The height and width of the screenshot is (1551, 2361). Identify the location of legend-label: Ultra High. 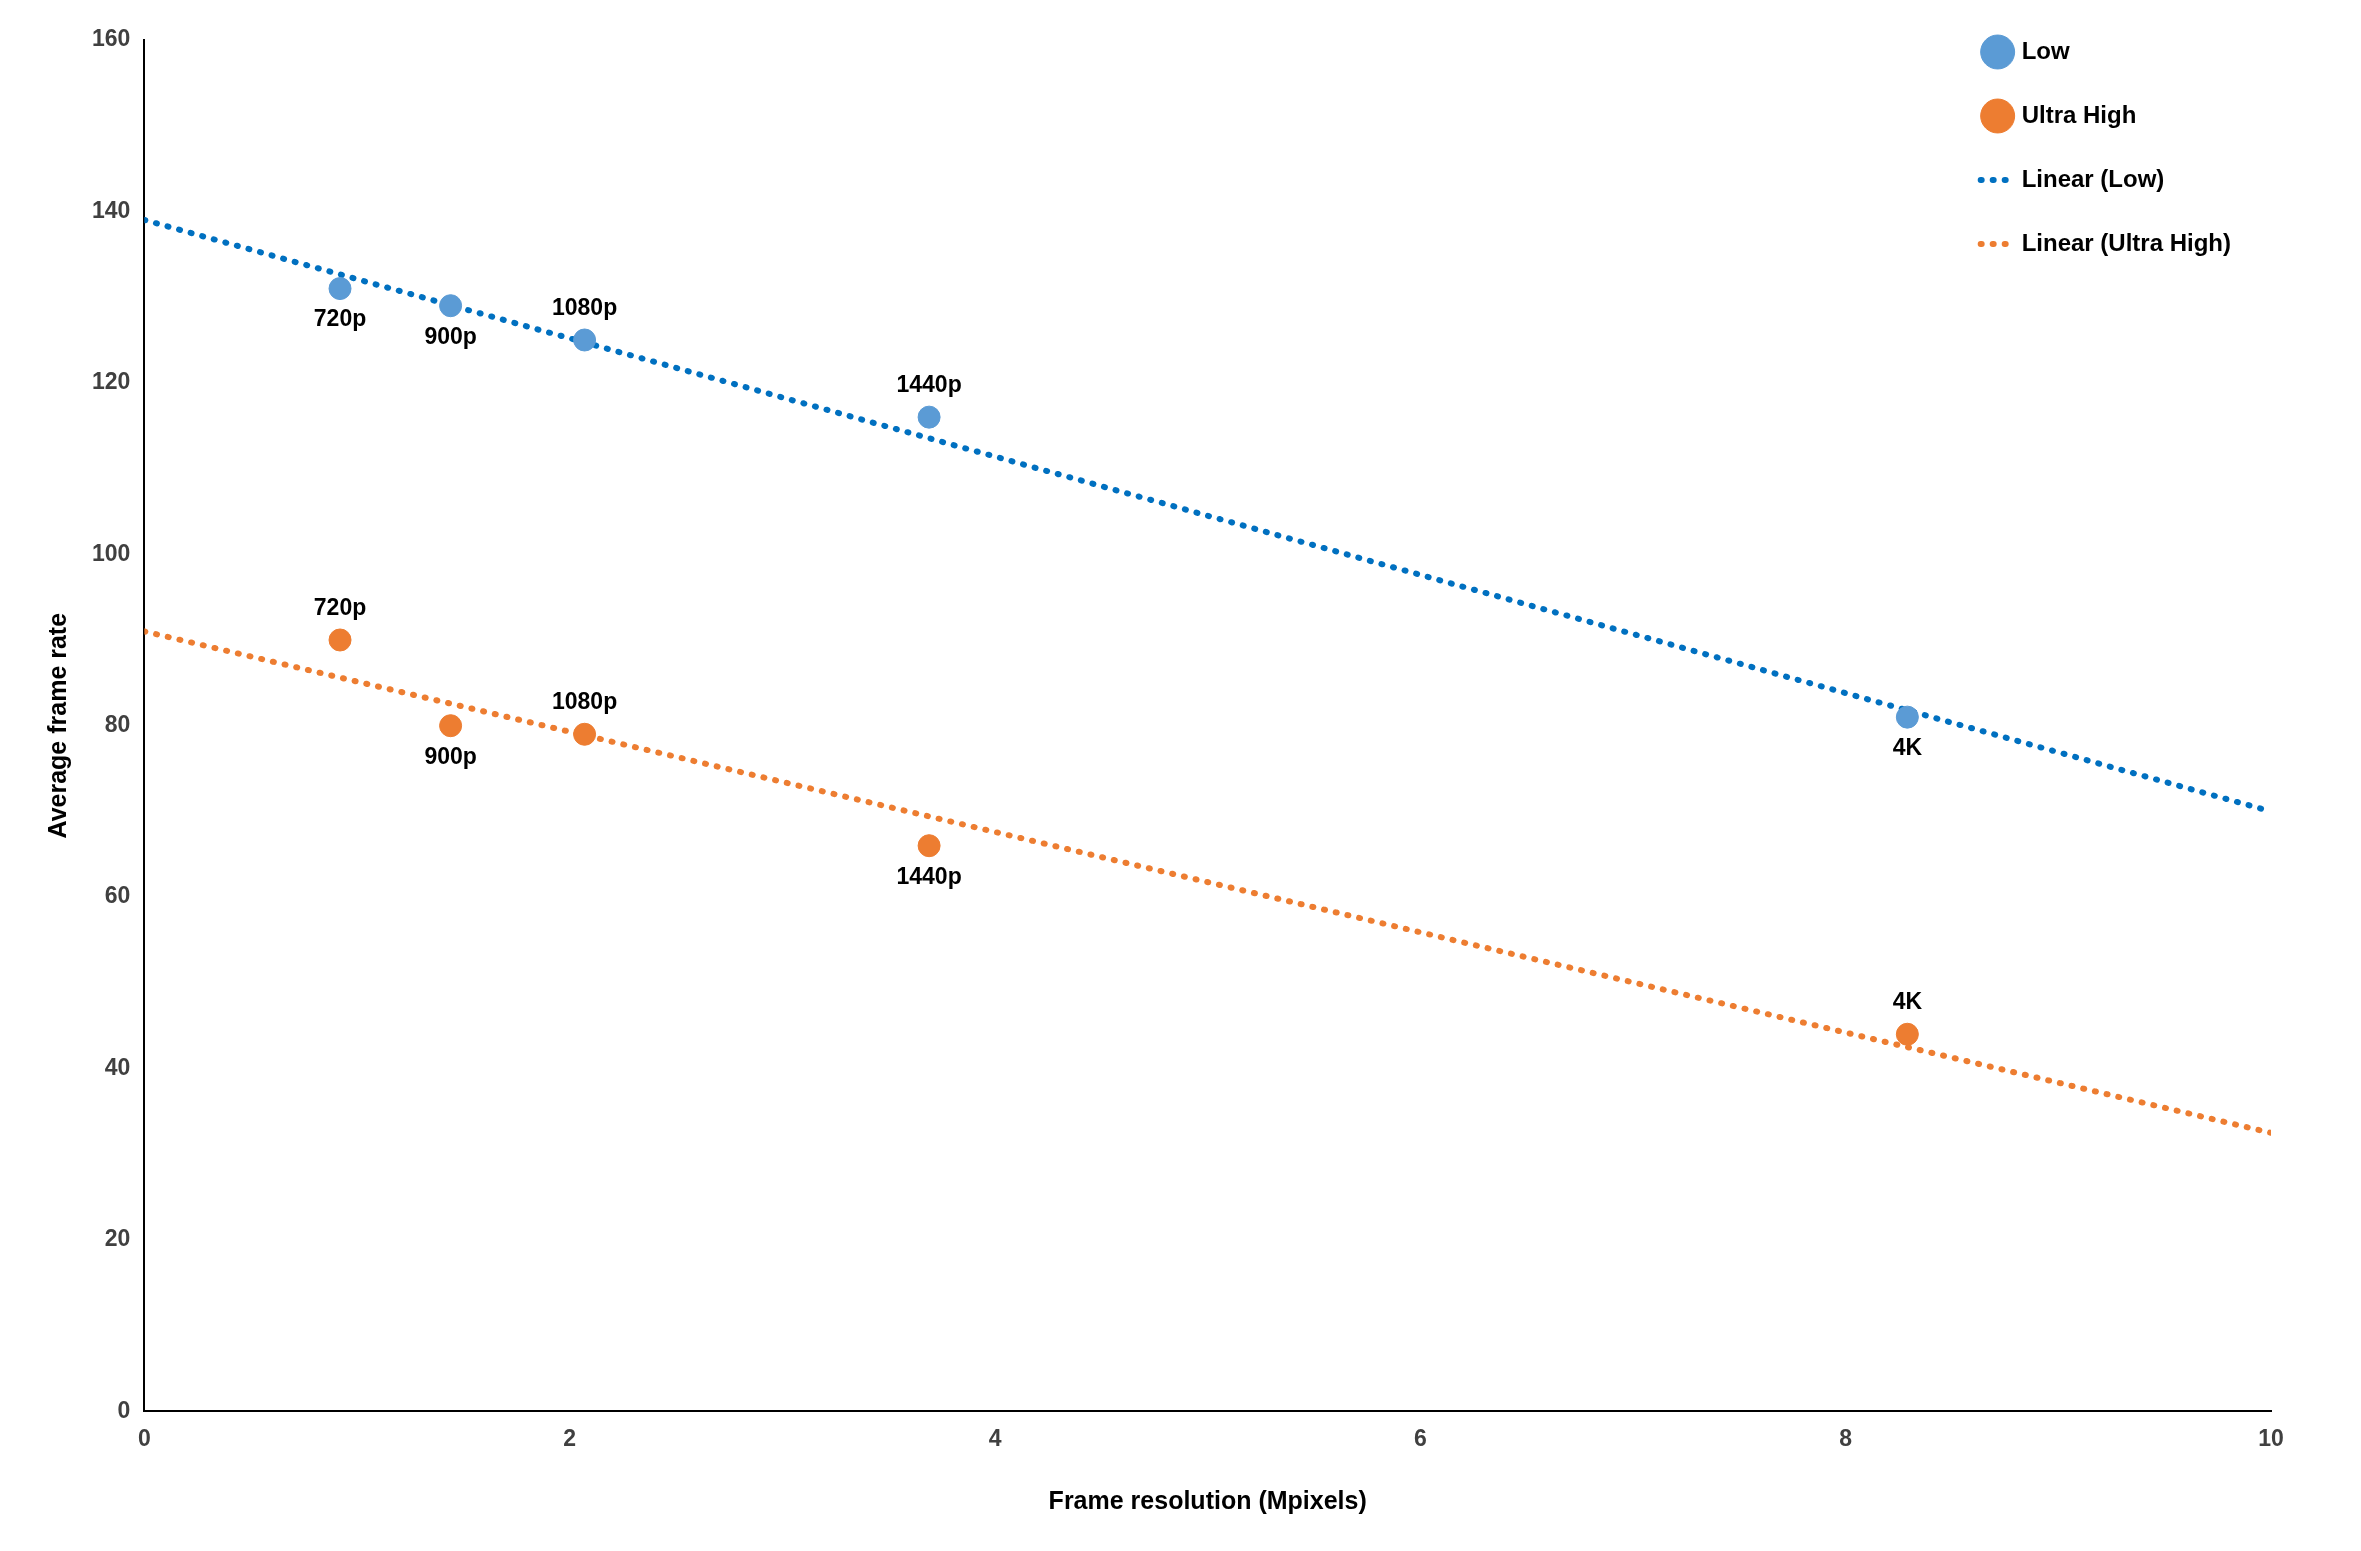
(2079, 114).